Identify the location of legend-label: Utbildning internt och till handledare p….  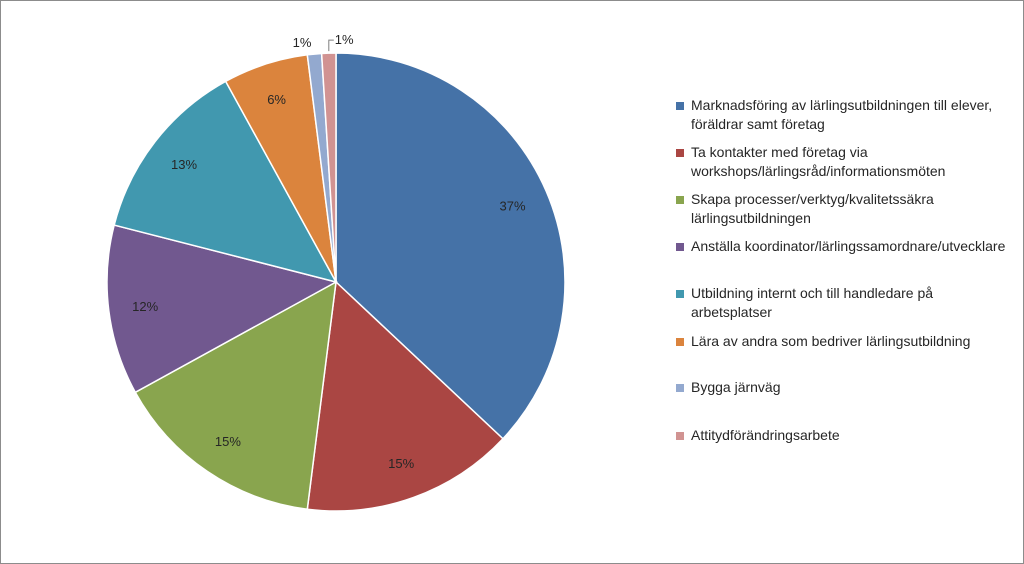
(812, 302).